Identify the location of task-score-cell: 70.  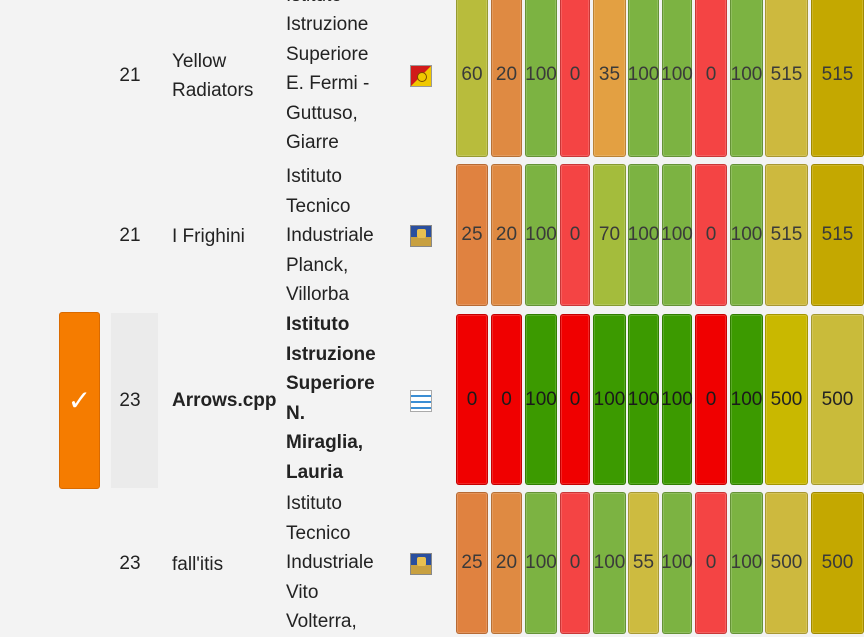
(609, 235).